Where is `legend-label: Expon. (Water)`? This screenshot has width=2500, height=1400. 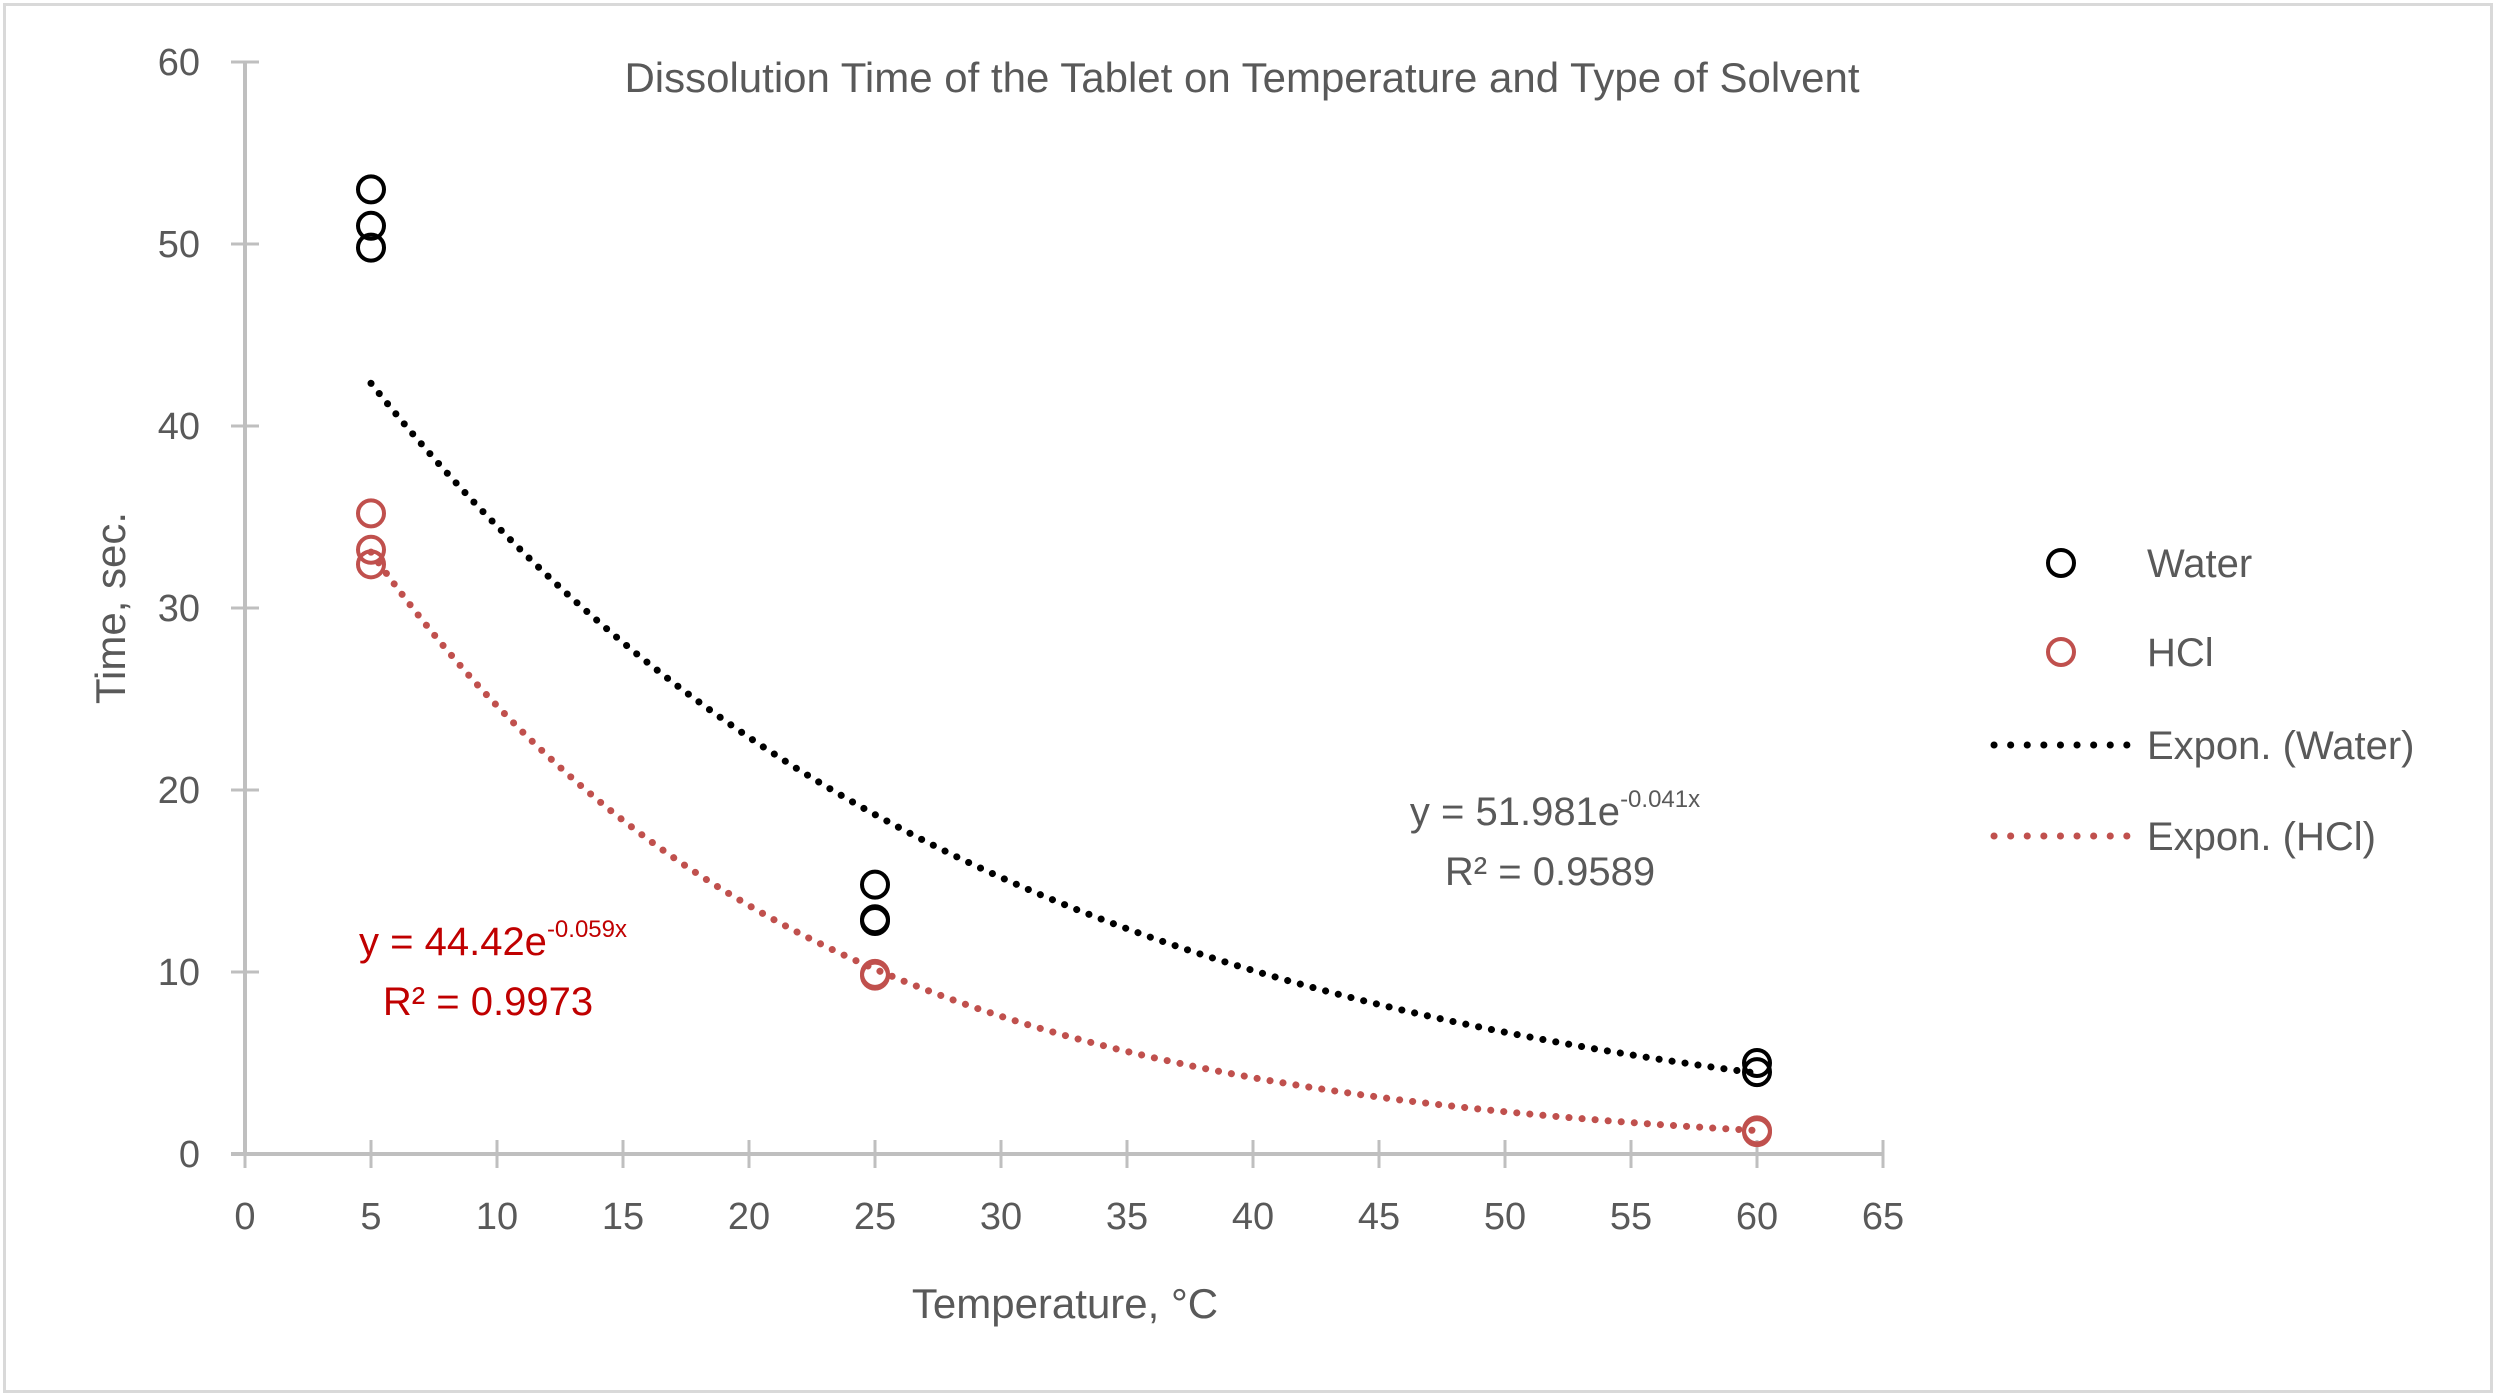 legend-label: Expon. (Water) is located at coordinates (2280, 746).